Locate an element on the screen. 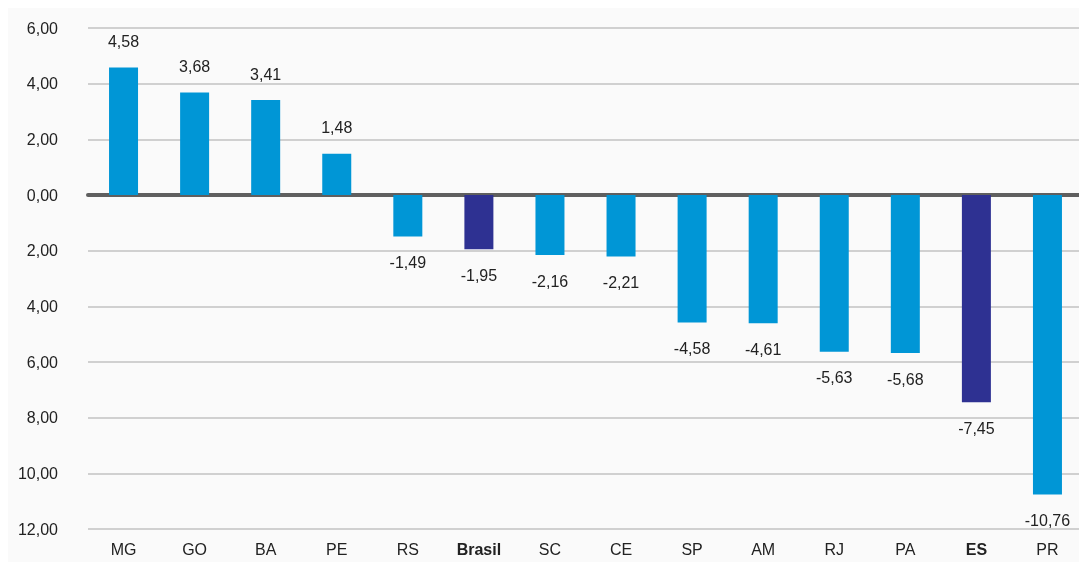 This screenshot has width=1079, height=562. y-tick-label: 12,00 is located at coordinates (38, 529).